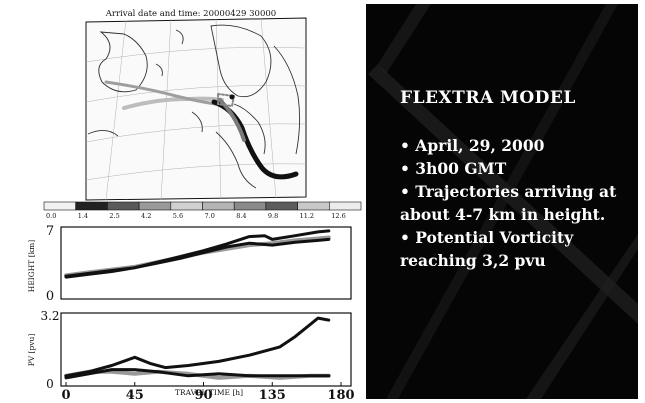 The width and height of the screenshot is (645, 403). What do you see at coordinates (472, 145) in the screenshot?
I see `bullet-date: • April, 29, 2000` at bounding box center [472, 145].